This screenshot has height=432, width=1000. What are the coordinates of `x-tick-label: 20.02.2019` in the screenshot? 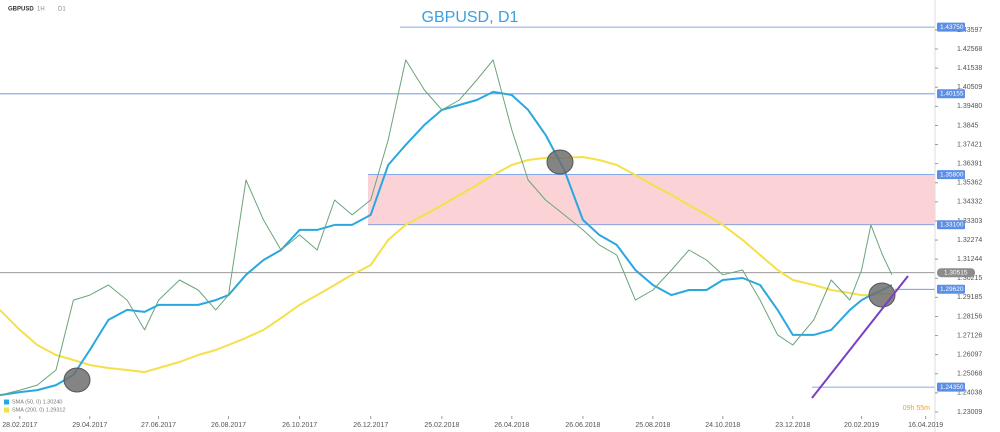 It's located at (861, 425).